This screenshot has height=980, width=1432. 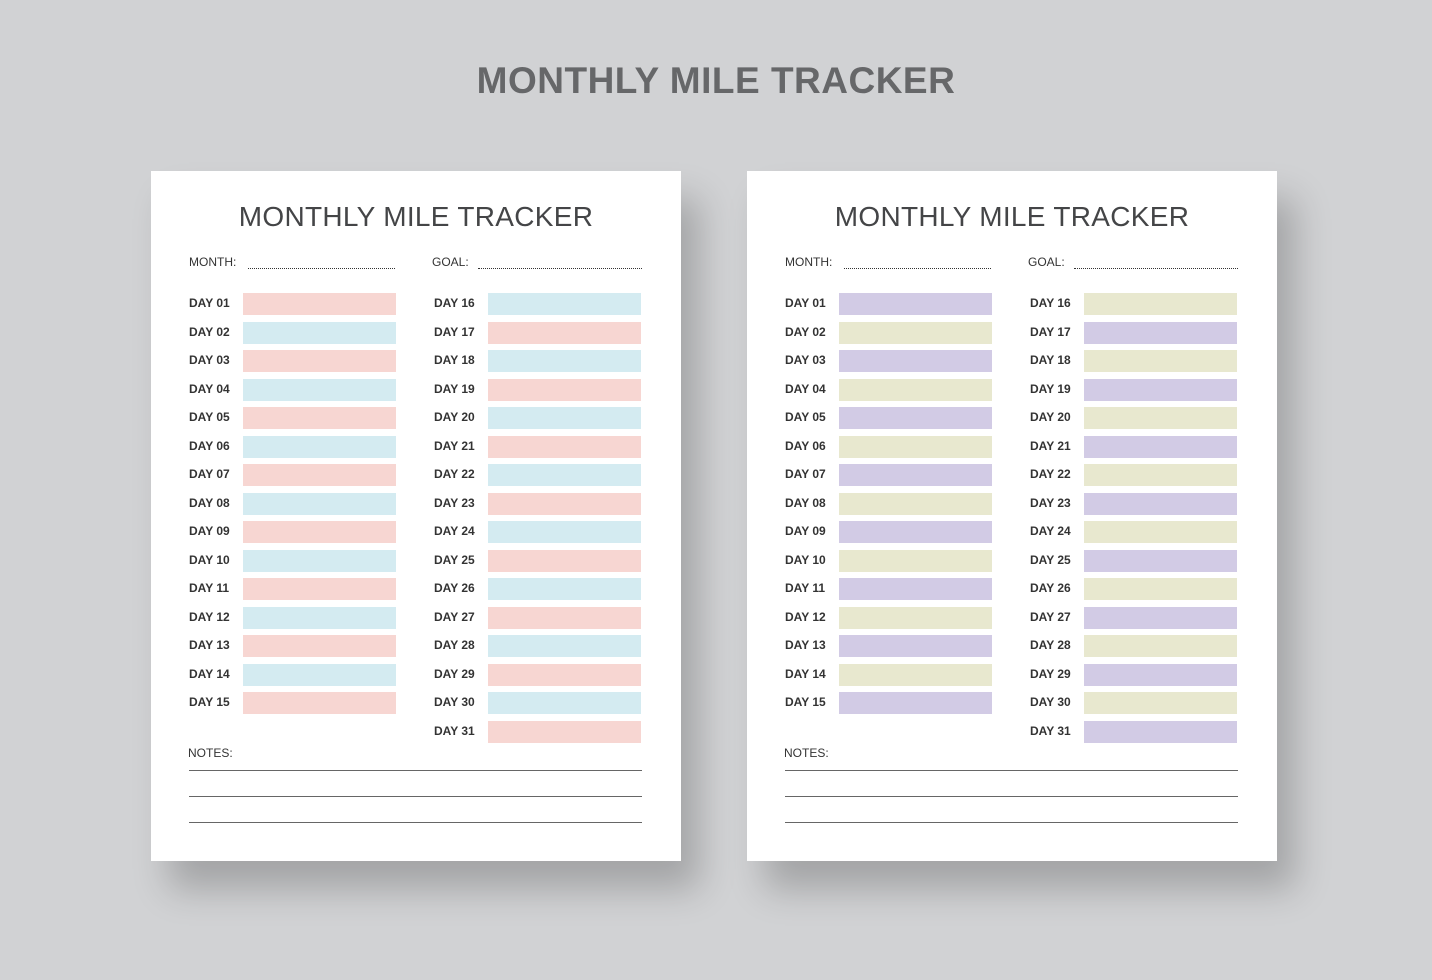 I want to click on day-label: DAY 28, so click(x=454, y=645).